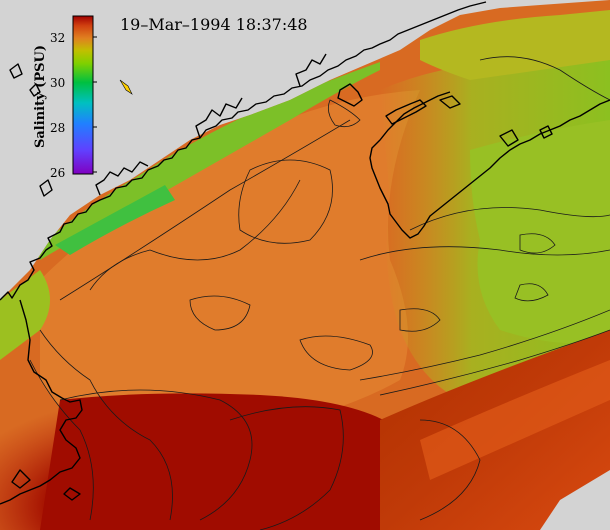 This screenshot has height=530, width=610. Describe the element at coordinates (57, 38) in the screenshot. I see `colorbar-tick-label: 32` at that location.